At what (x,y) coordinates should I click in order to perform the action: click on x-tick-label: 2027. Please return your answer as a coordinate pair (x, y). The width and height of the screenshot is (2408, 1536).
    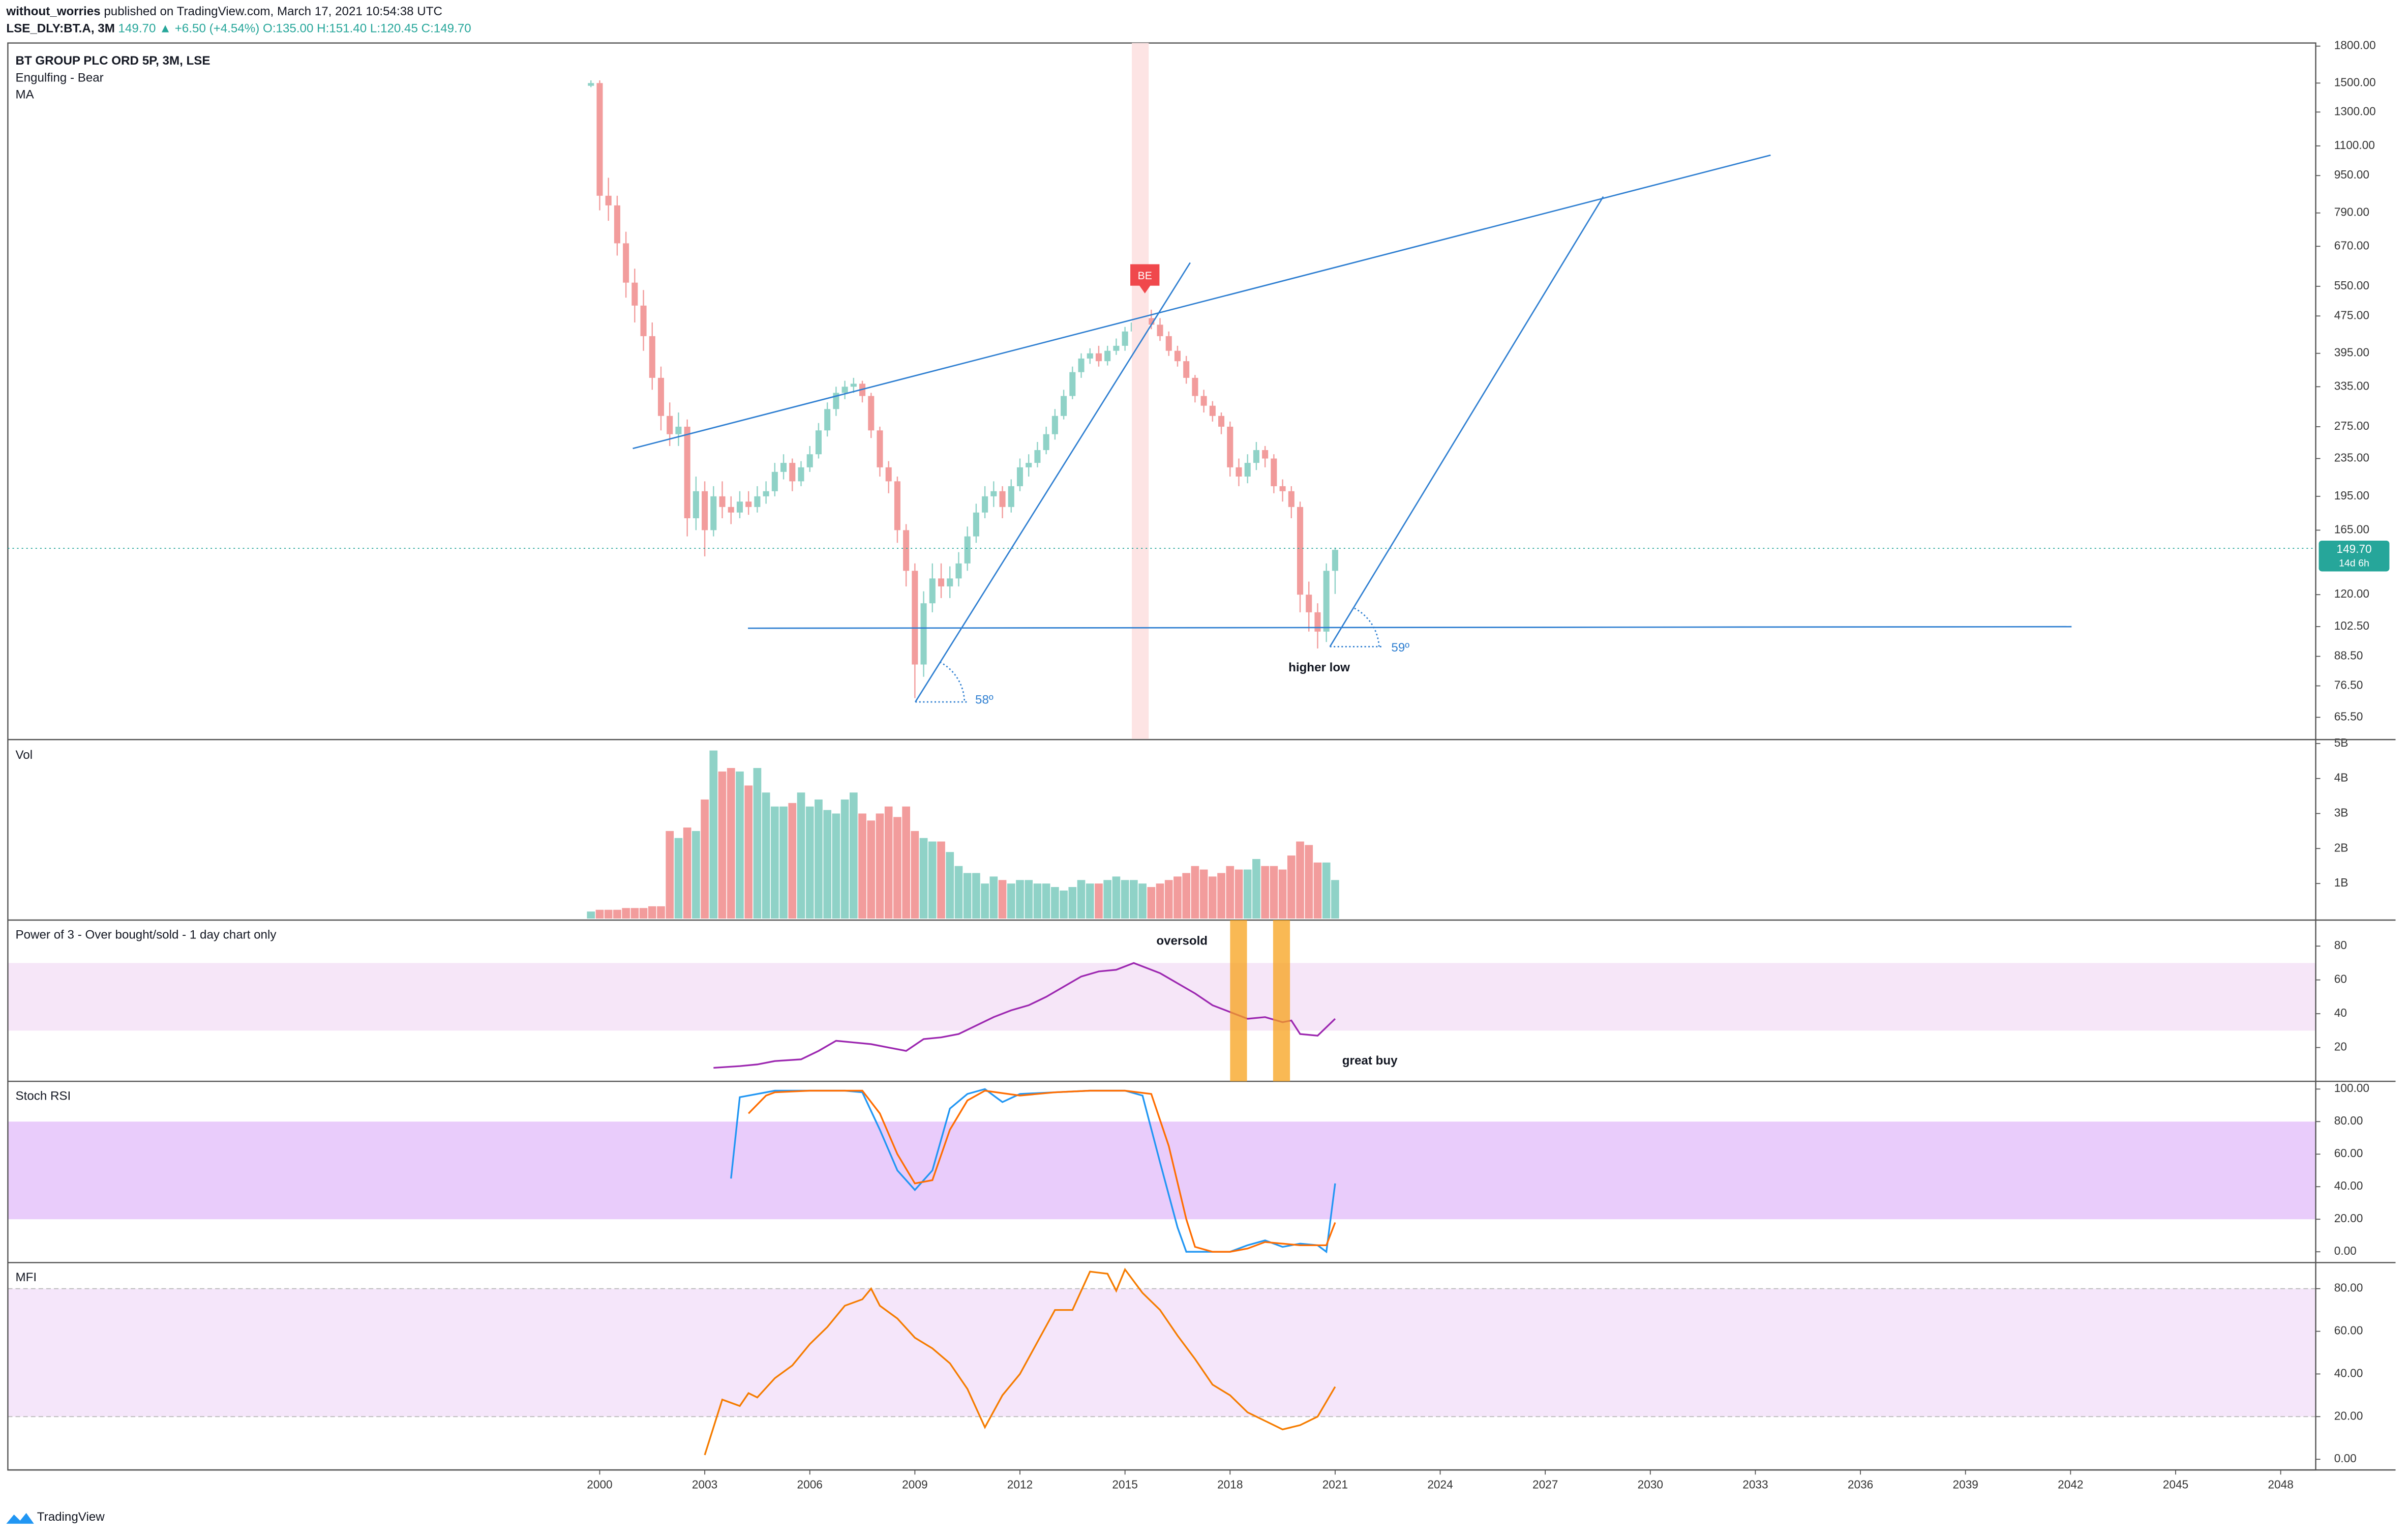
    Looking at the image, I should click on (1545, 1484).